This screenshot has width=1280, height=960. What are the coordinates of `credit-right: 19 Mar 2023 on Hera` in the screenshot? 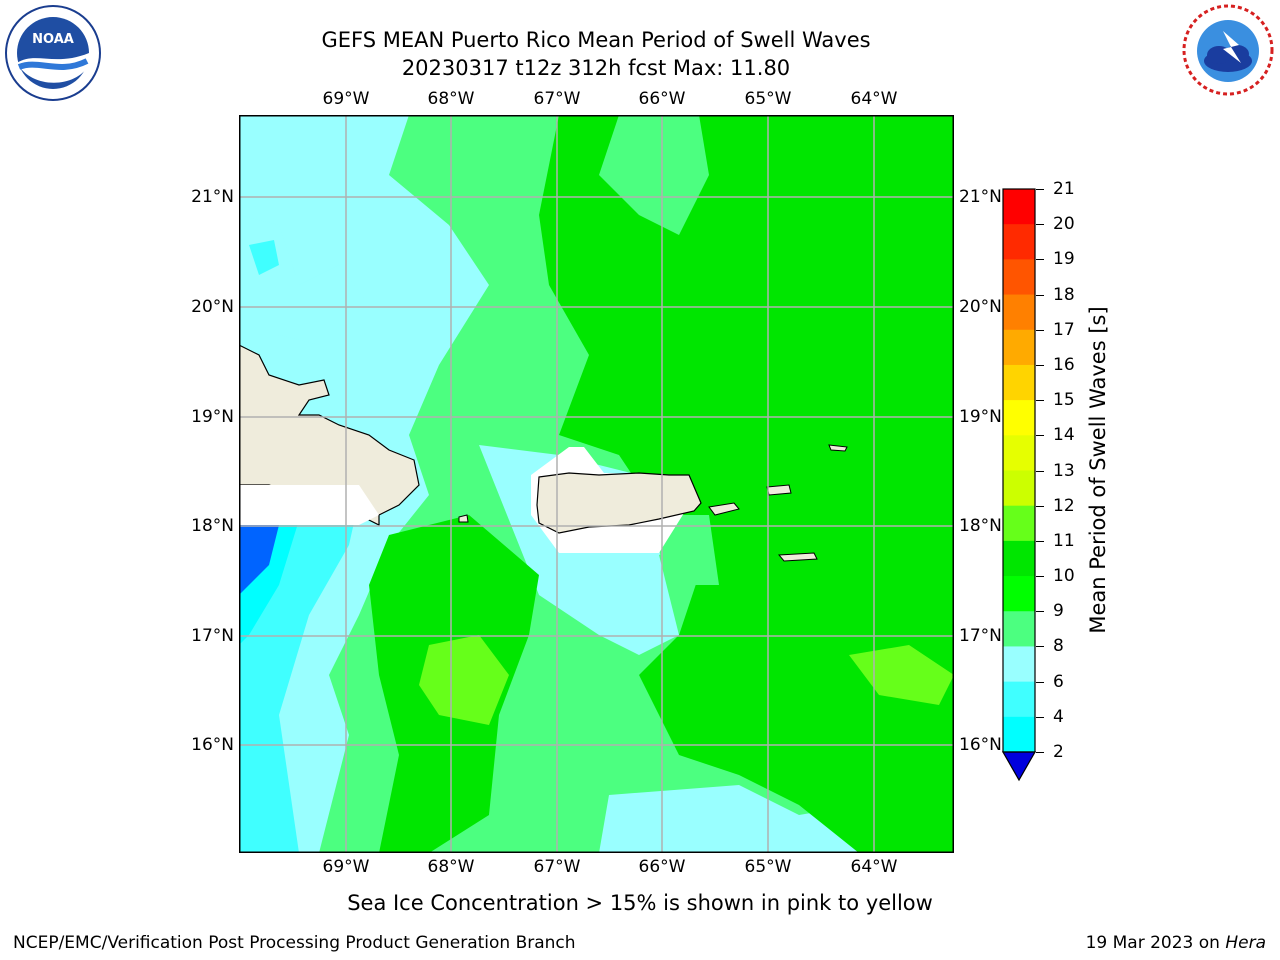 It's located at (1176, 943).